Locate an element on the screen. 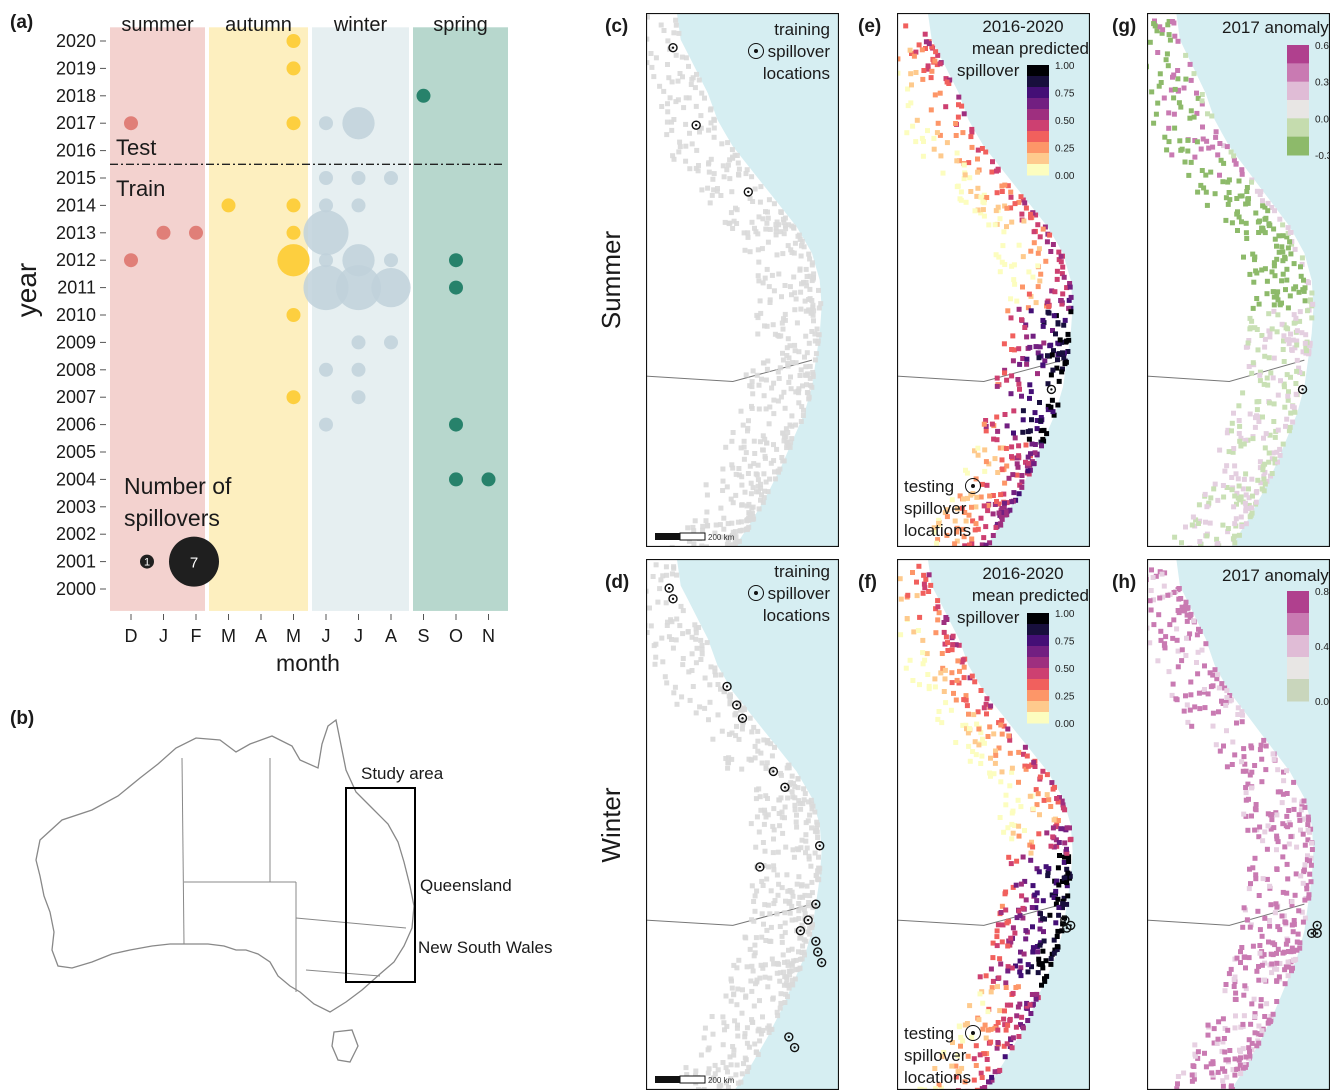 This screenshot has width=1330, height=1090. y-tick-label: 2020 is located at coordinates (76, 41).